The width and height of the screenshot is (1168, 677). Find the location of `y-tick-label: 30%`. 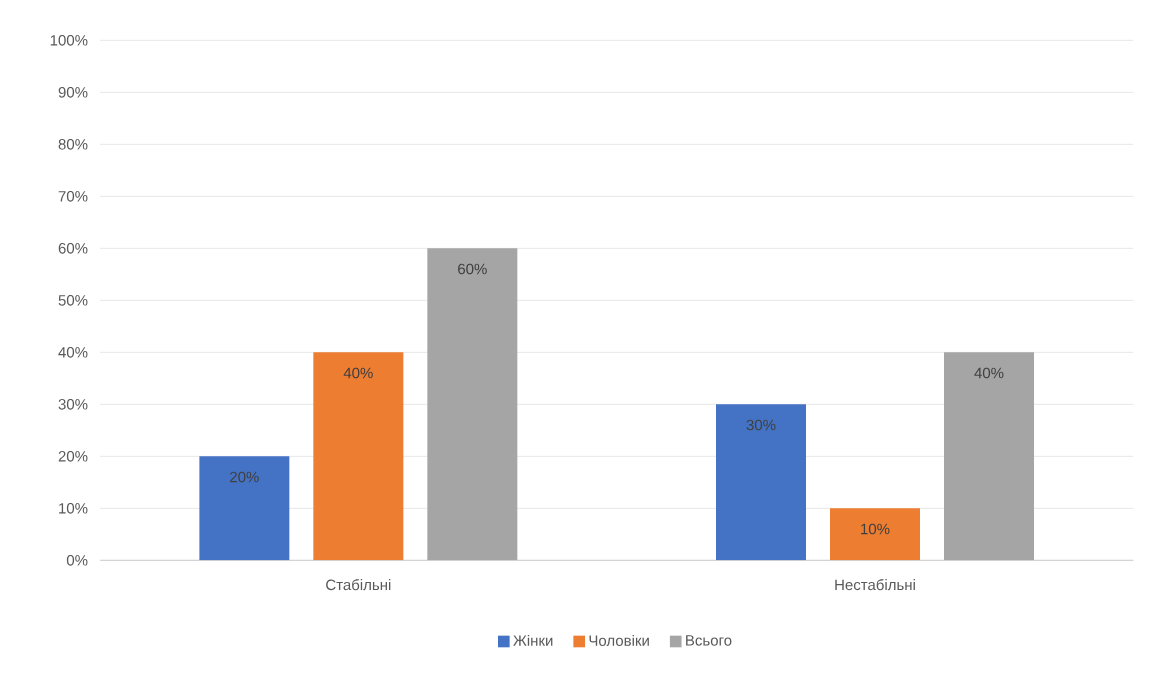

y-tick-label: 30% is located at coordinates (73, 404).